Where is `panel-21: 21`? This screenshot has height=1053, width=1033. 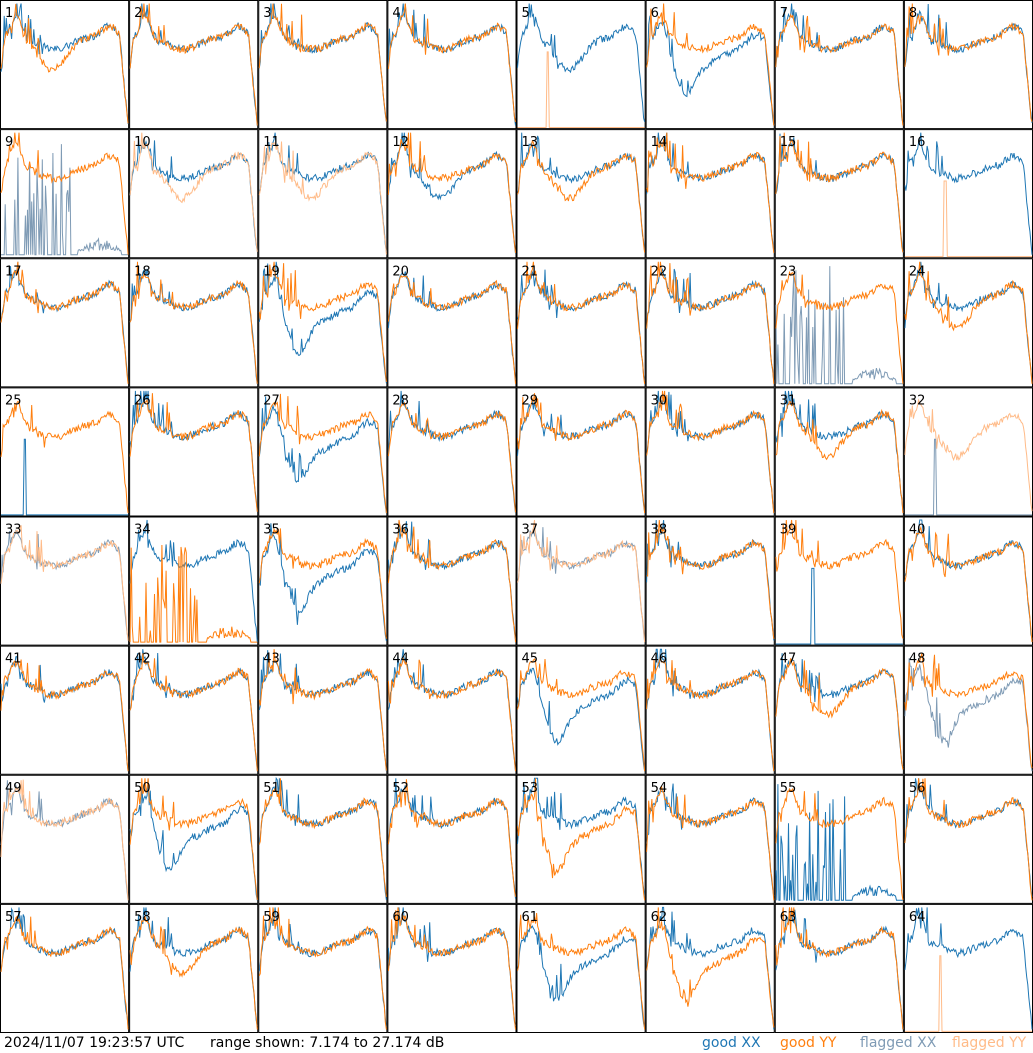 panel-21: 21 is located at coordinates (581, 323).